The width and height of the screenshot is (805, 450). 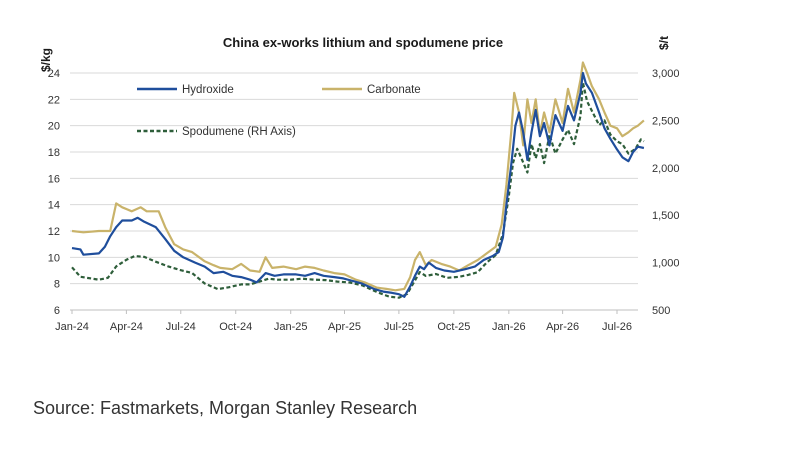 I want to click on right-tick-label: 500, so click(x=661, y=311).